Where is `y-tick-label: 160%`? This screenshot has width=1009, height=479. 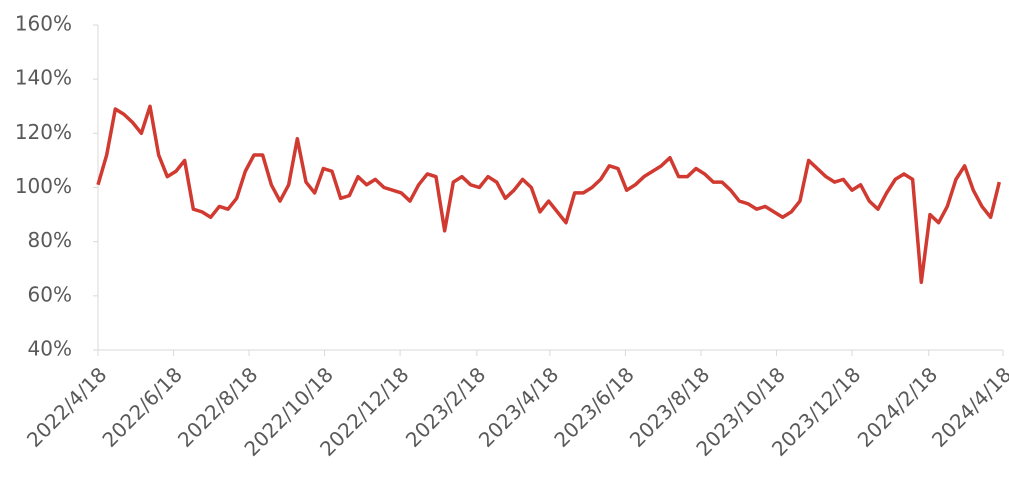 y-tick-label: 160% is located at coordinates (43, 24).